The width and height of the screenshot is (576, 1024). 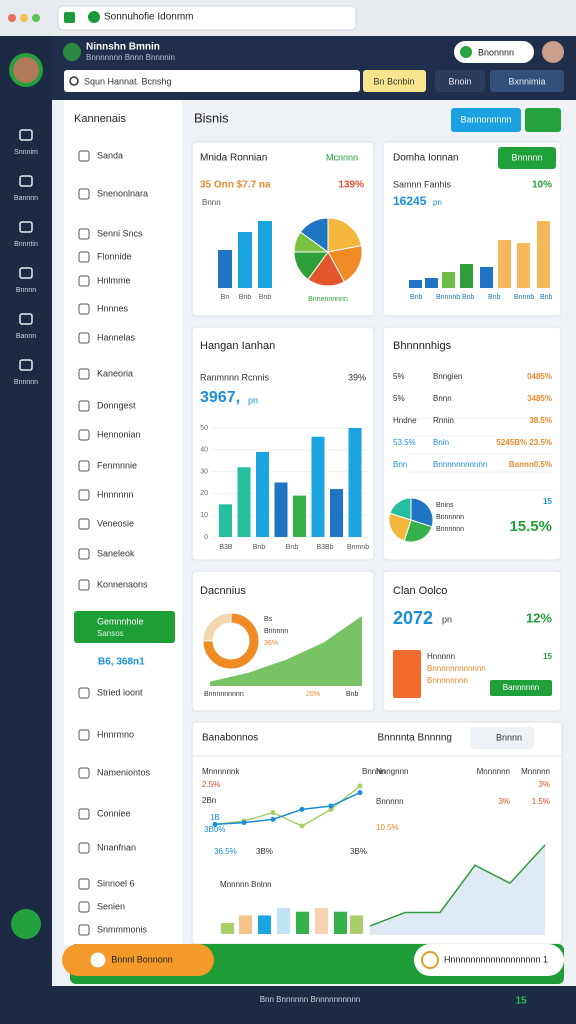 What do you see at coordinates (26, 152) in the screenshot?
I see `sidebar-label: Snnnim` at bounding box center [26, 152].